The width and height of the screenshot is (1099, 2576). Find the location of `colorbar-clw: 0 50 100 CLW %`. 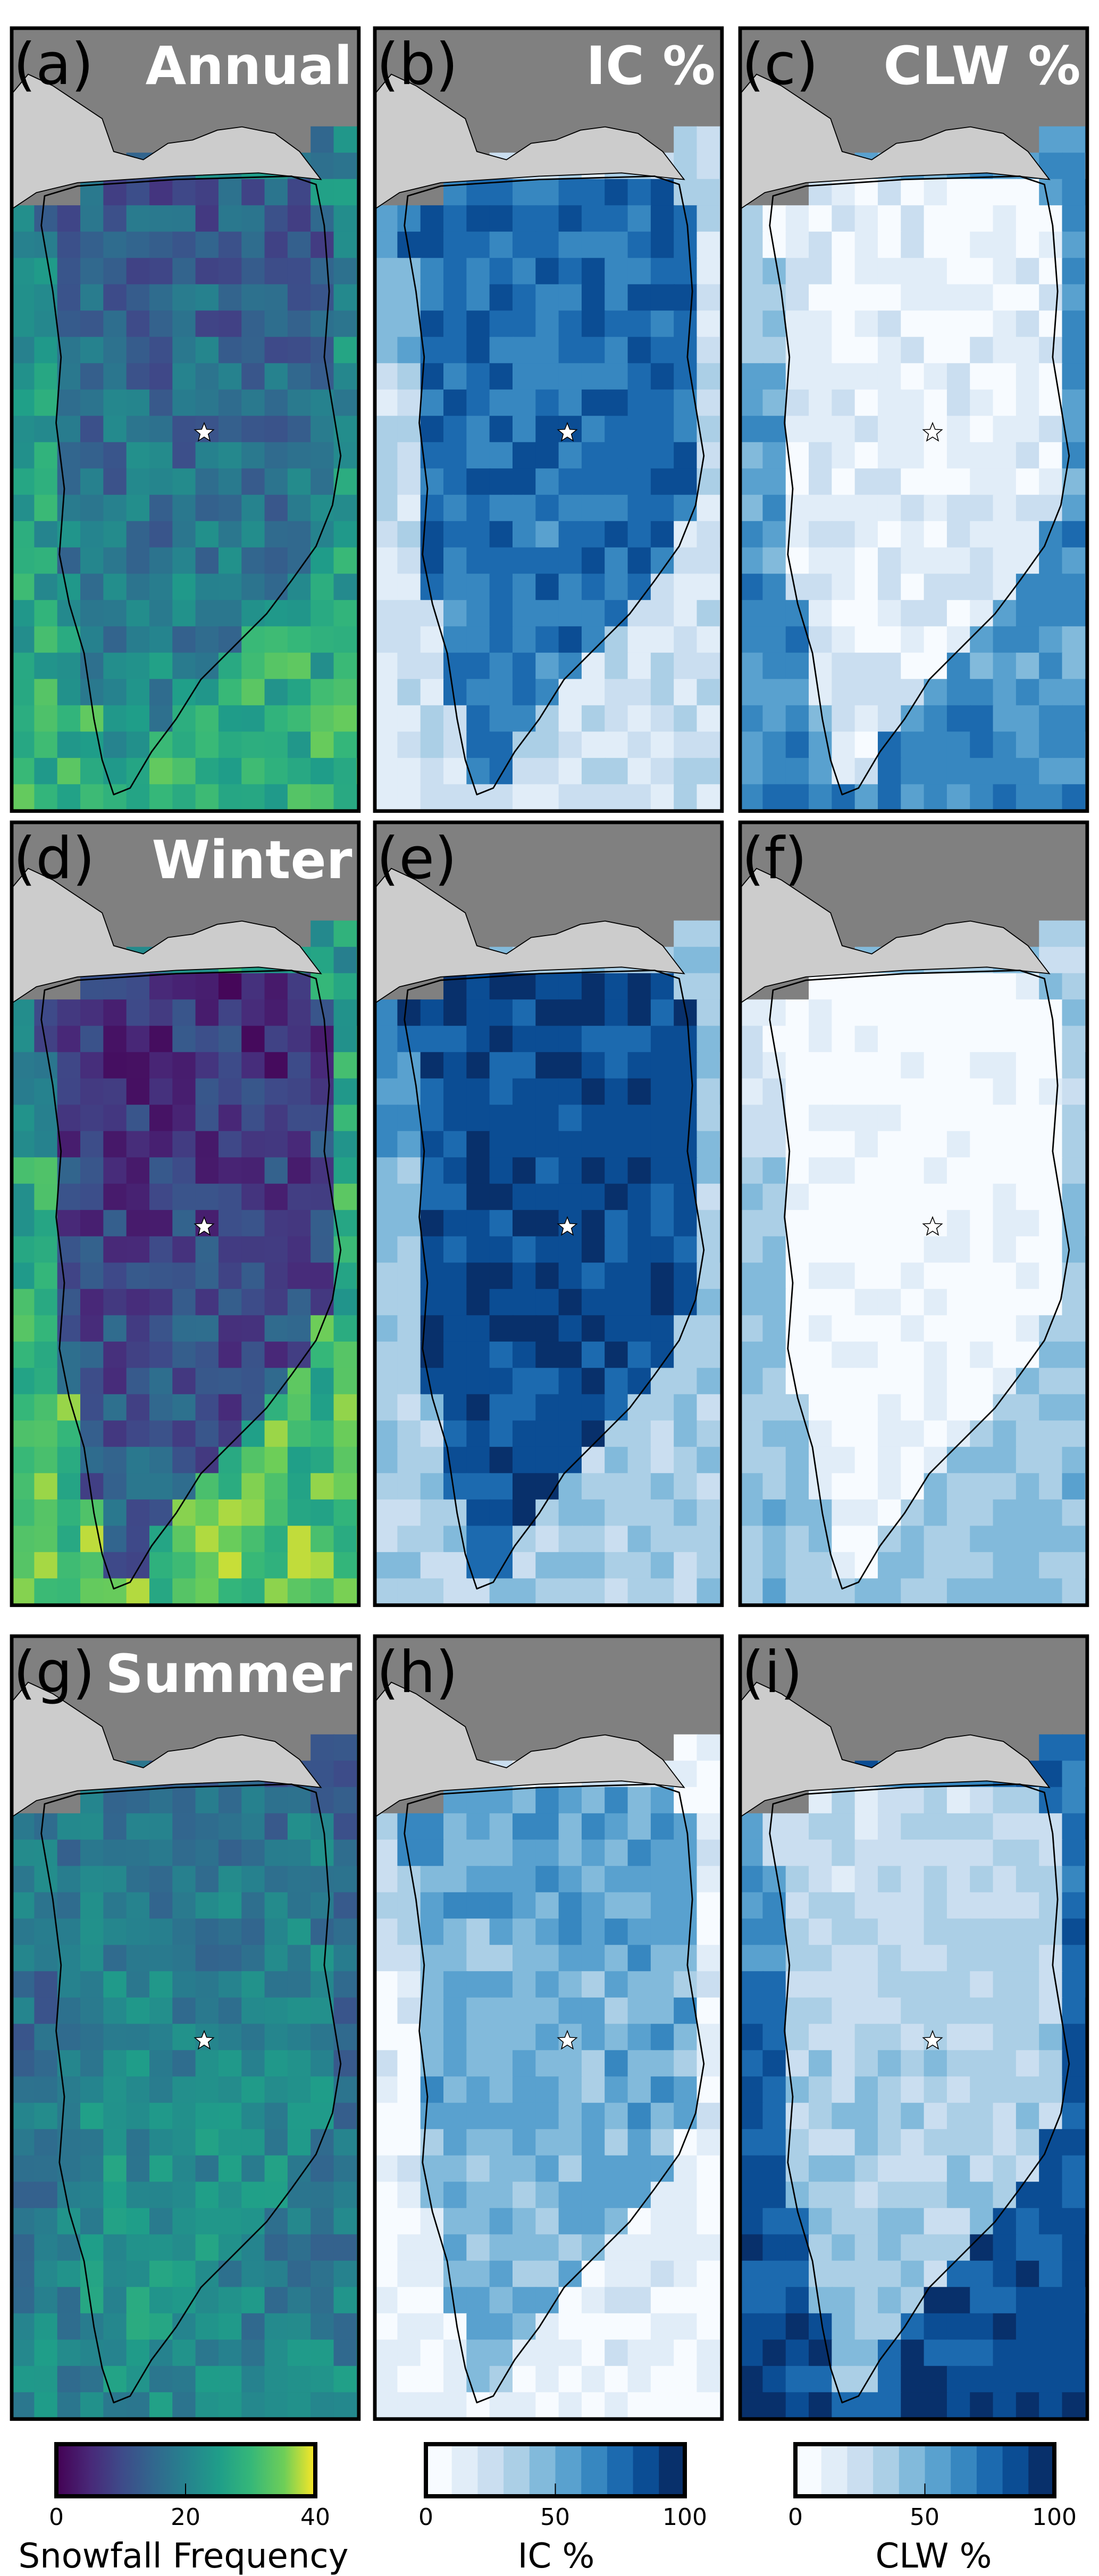

colorbar-clw: 0 50 100 CLW % is located at coordinates (932, 2509).